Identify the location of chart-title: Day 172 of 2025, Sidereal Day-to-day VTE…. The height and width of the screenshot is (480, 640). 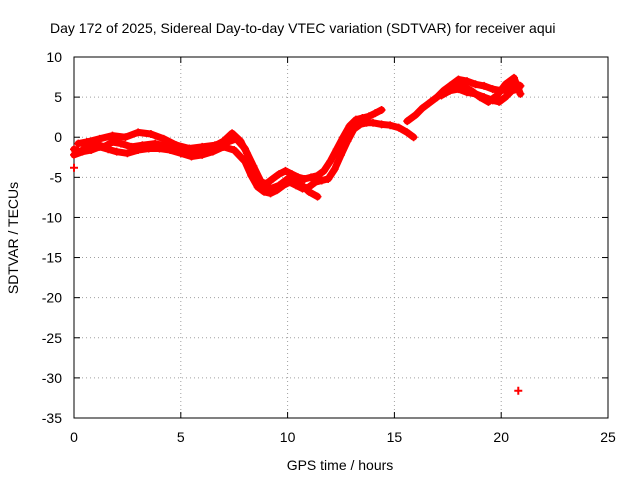
(303, 28).